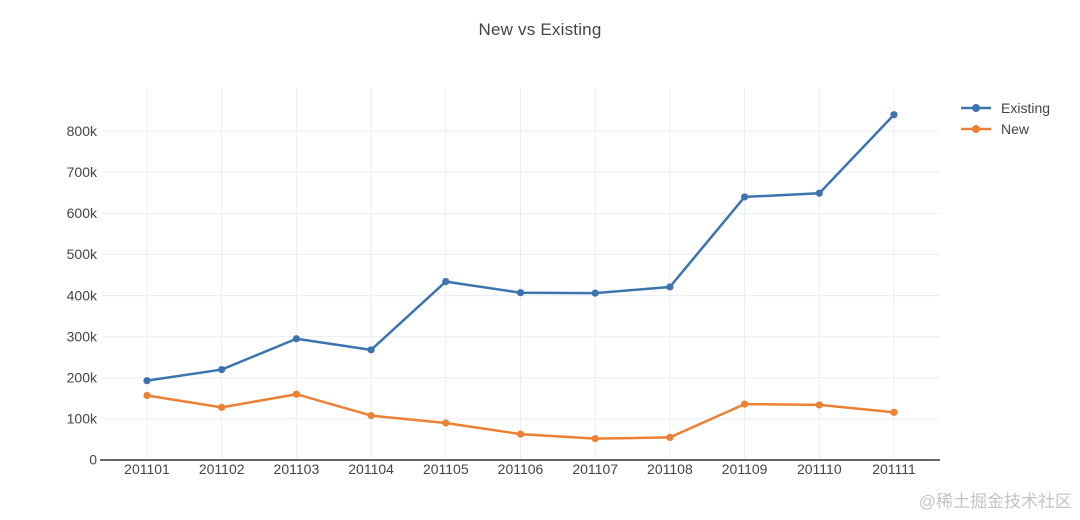 This screenshot has height=520, width=1080. I want to click on x-tick-label-201109: 201109, so click(745, 469).